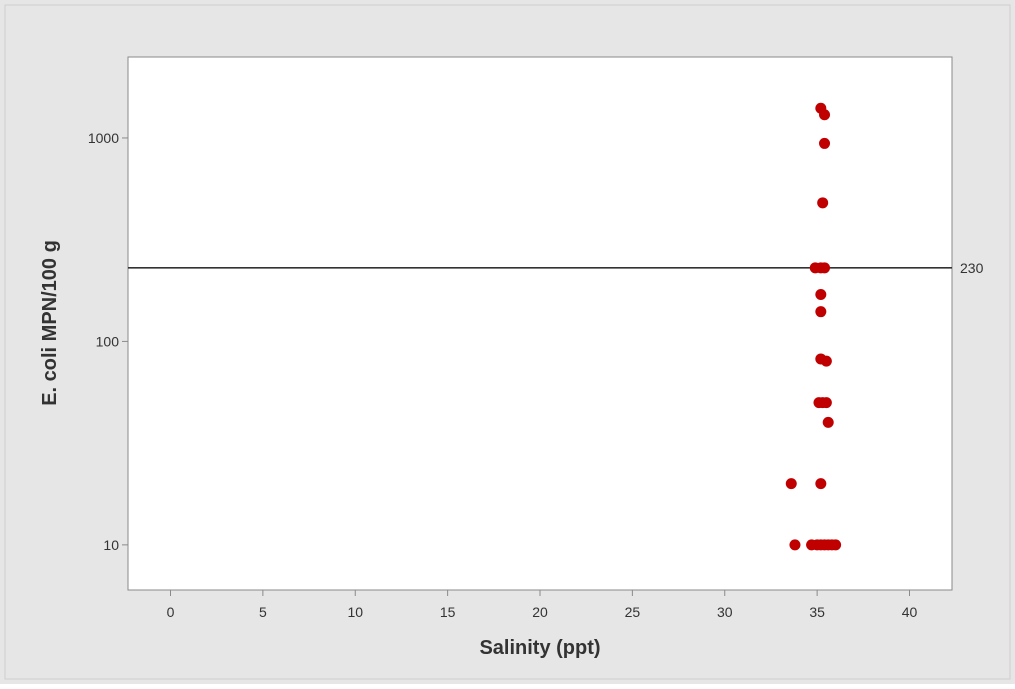 Image resolution: width=1015 pixels, height=689 pixels. What do you see at coordinates (111, 545) in the screenshot?
I see `y-tick-label: 10` at bounding box center [111, 545].